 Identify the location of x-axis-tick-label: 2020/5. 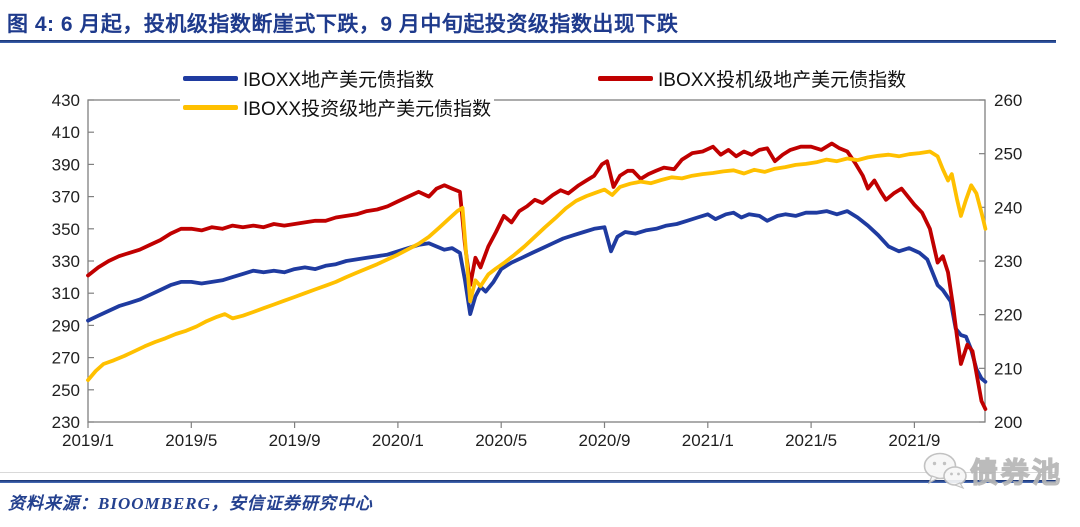
(501, 440).